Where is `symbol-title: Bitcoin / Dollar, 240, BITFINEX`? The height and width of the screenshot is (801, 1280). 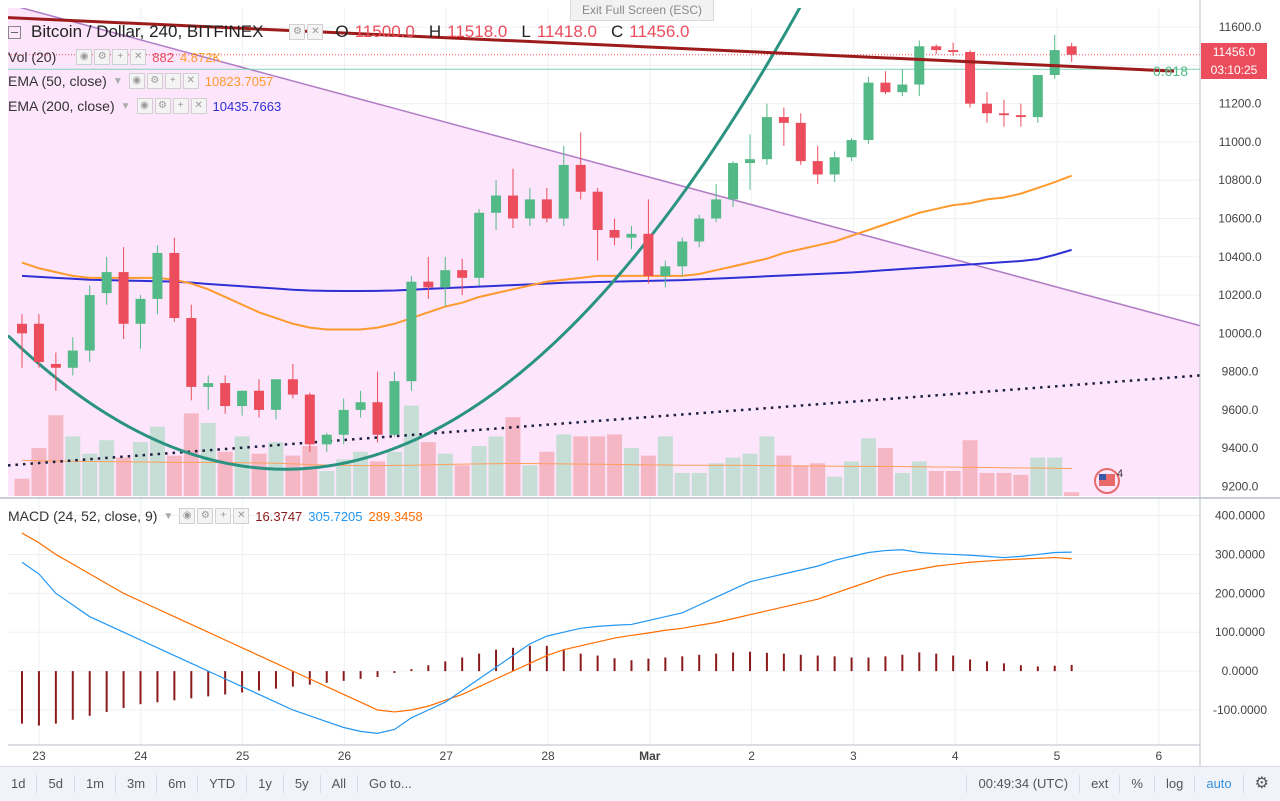
symbol-title: Bitcoin / Dollar, 240, BITFINEX is located at coordinates (147, 31).